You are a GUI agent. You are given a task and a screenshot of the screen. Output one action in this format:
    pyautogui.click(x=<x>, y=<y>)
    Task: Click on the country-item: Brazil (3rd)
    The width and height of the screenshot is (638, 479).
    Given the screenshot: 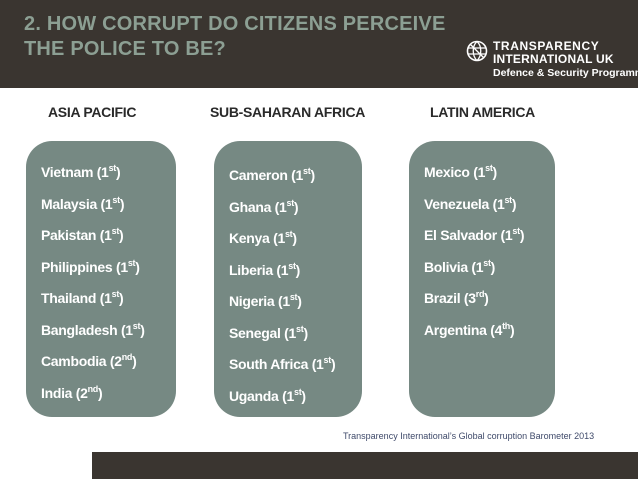 What is the action you would take?
    pyautogui.click(x=456, y=298)
    